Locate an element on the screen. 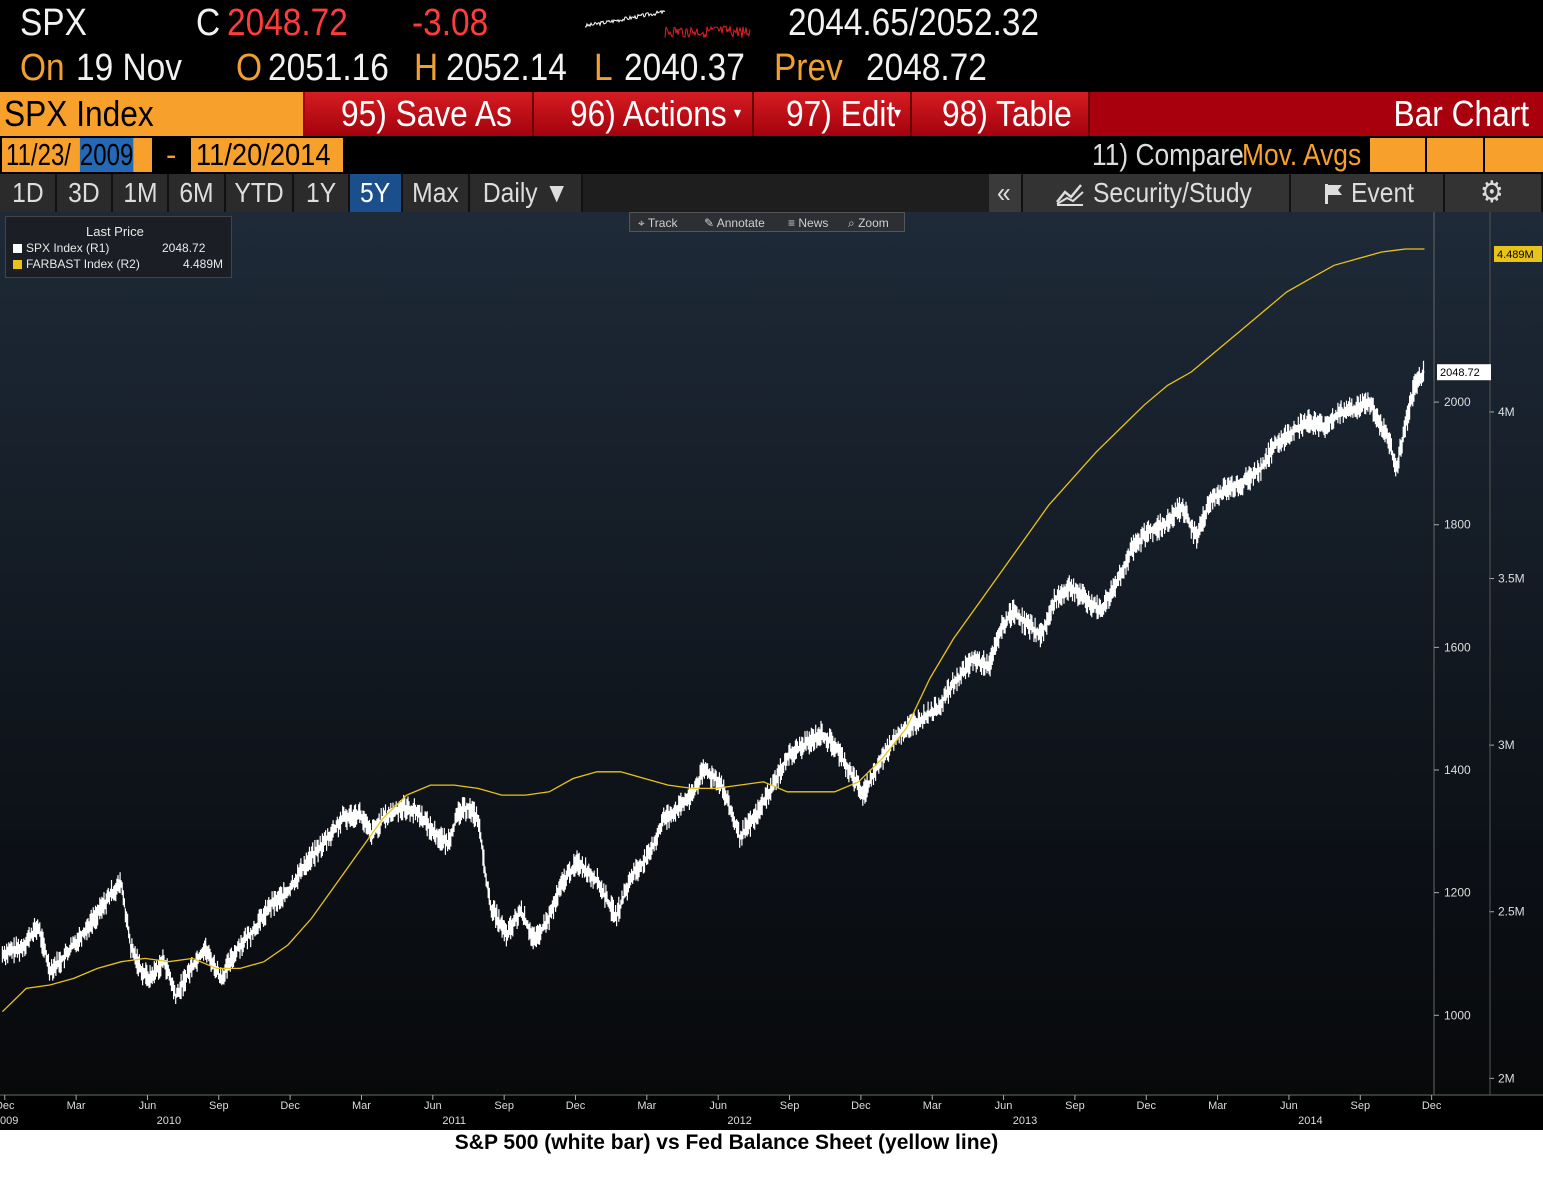 Image resolution: width=1543 pixels, height=1180 pixels. legend-spx-name: SPX Index (R1) is located at coordinates (68, 248).